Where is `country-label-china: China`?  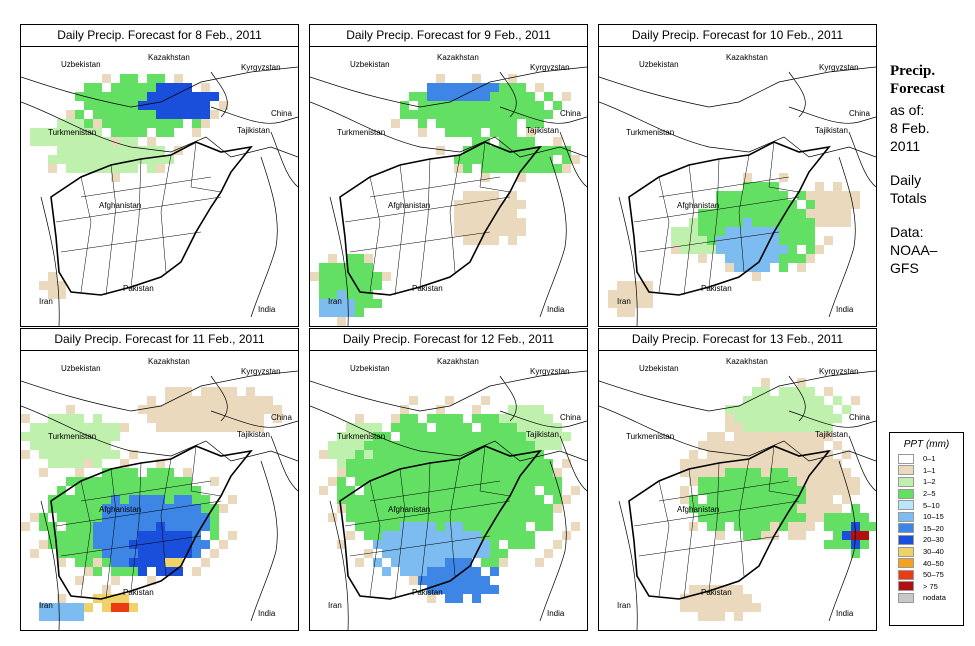 country-label-china: China is located at coordinates (281, 113).